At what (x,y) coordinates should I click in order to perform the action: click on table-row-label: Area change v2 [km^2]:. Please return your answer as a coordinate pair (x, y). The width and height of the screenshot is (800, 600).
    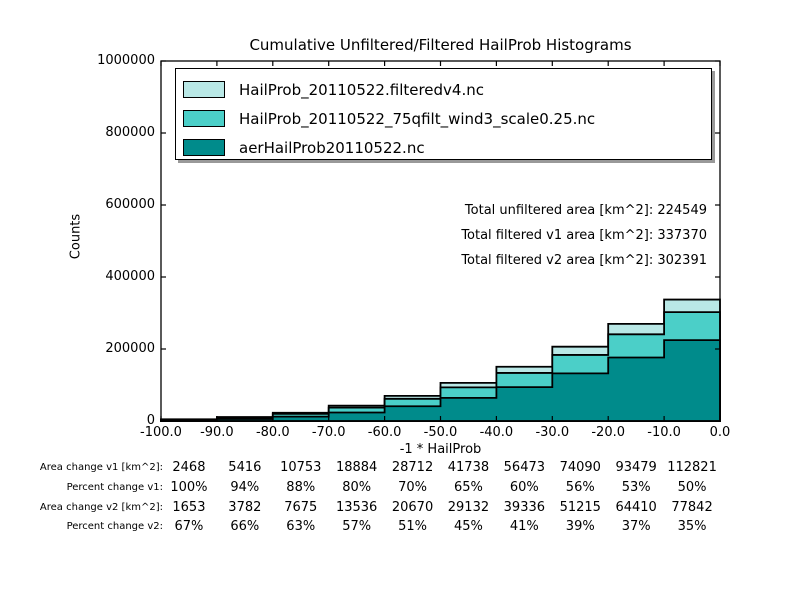
    Looking at the image, I should click on (101, 507).